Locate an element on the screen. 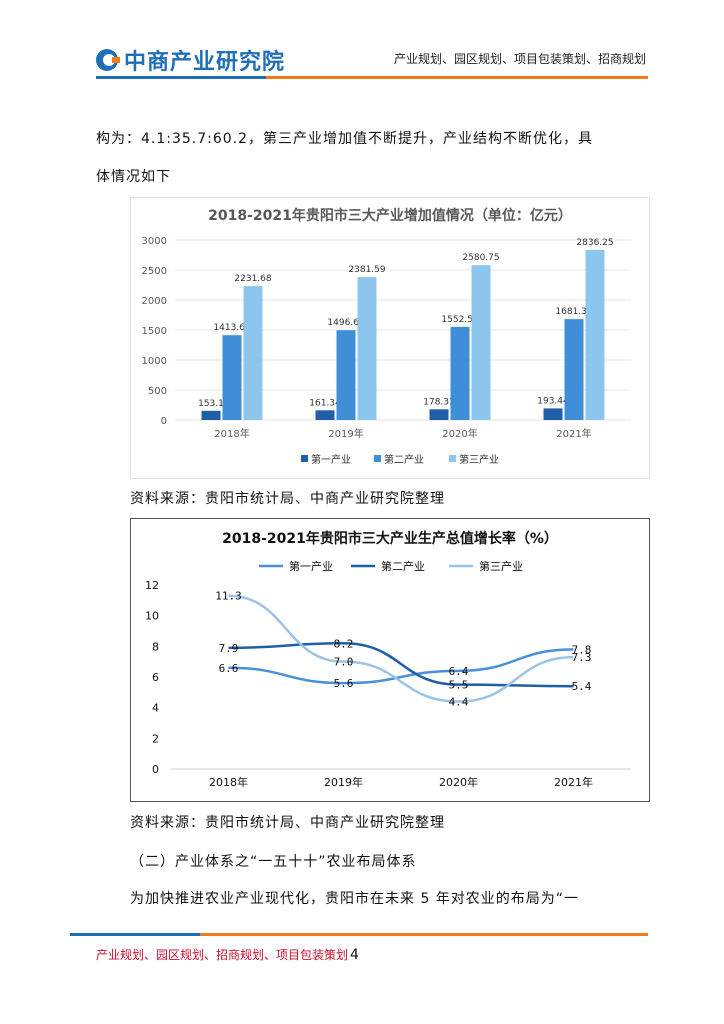 This screenshot has height=1024, width=724. y-tick-label: 10 is located at coordinates (152, 616).